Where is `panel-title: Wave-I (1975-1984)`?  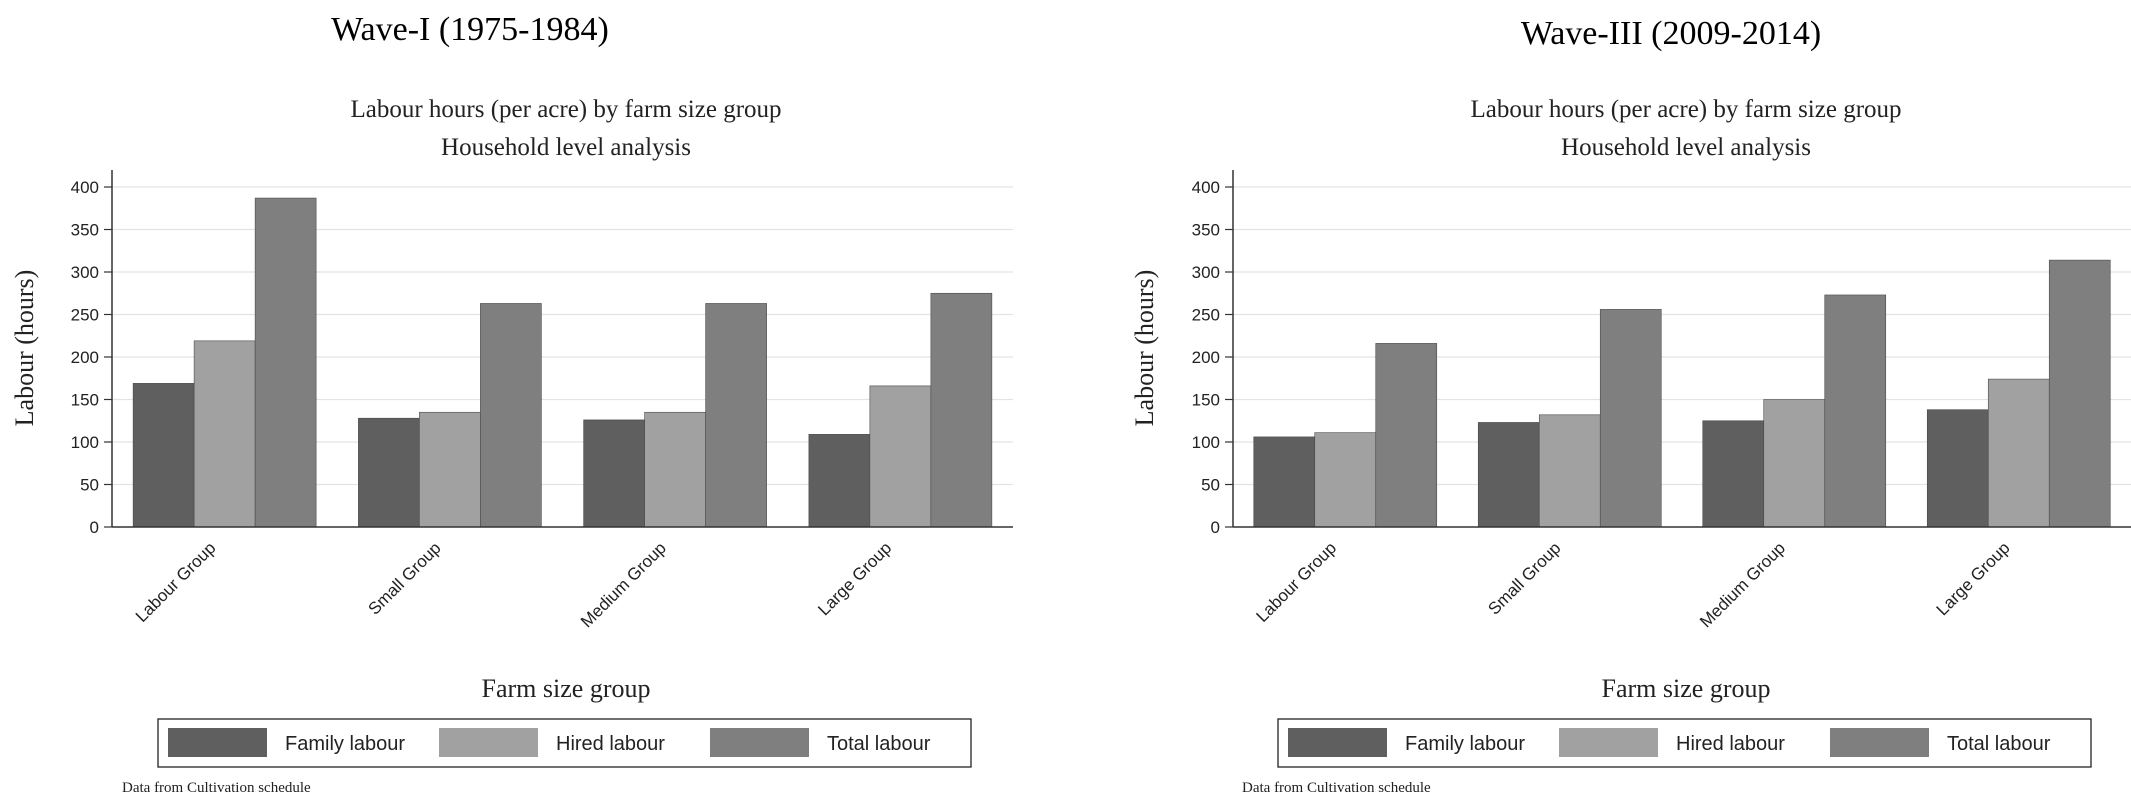
panel-title: Wave-I (1975-1984) is located at coordinates (470, 29).